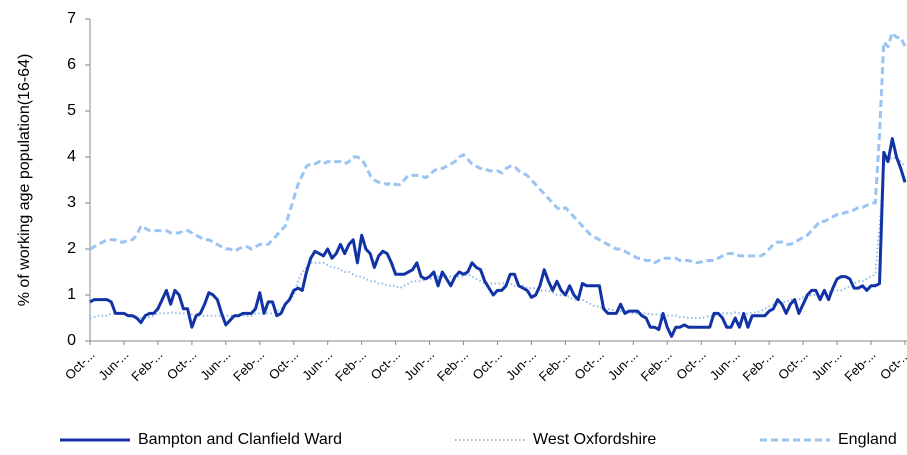 The width and height of the screenshot is (907, 455). I want to click on y-tick-label: 0, so click(71, 340).